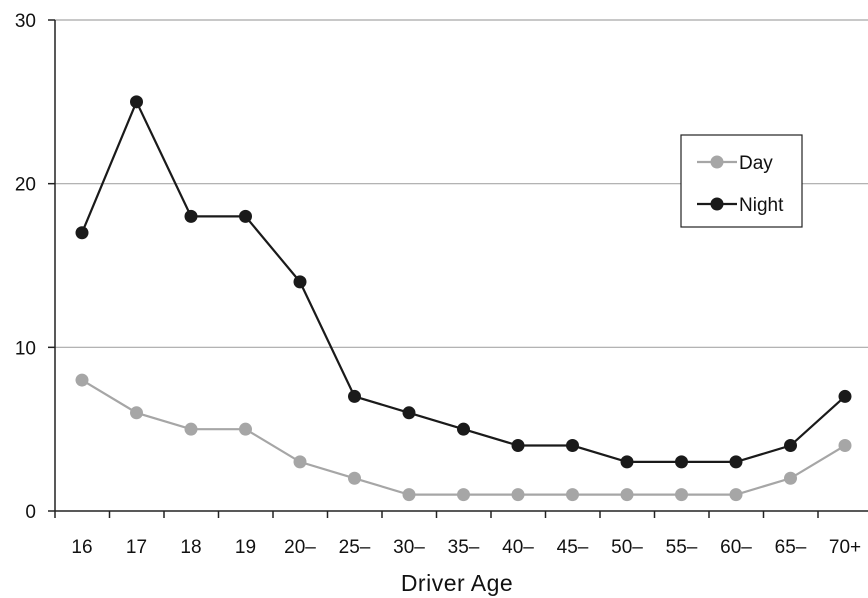  I want to click on x-tick-label: 70+, so click(845, 547).